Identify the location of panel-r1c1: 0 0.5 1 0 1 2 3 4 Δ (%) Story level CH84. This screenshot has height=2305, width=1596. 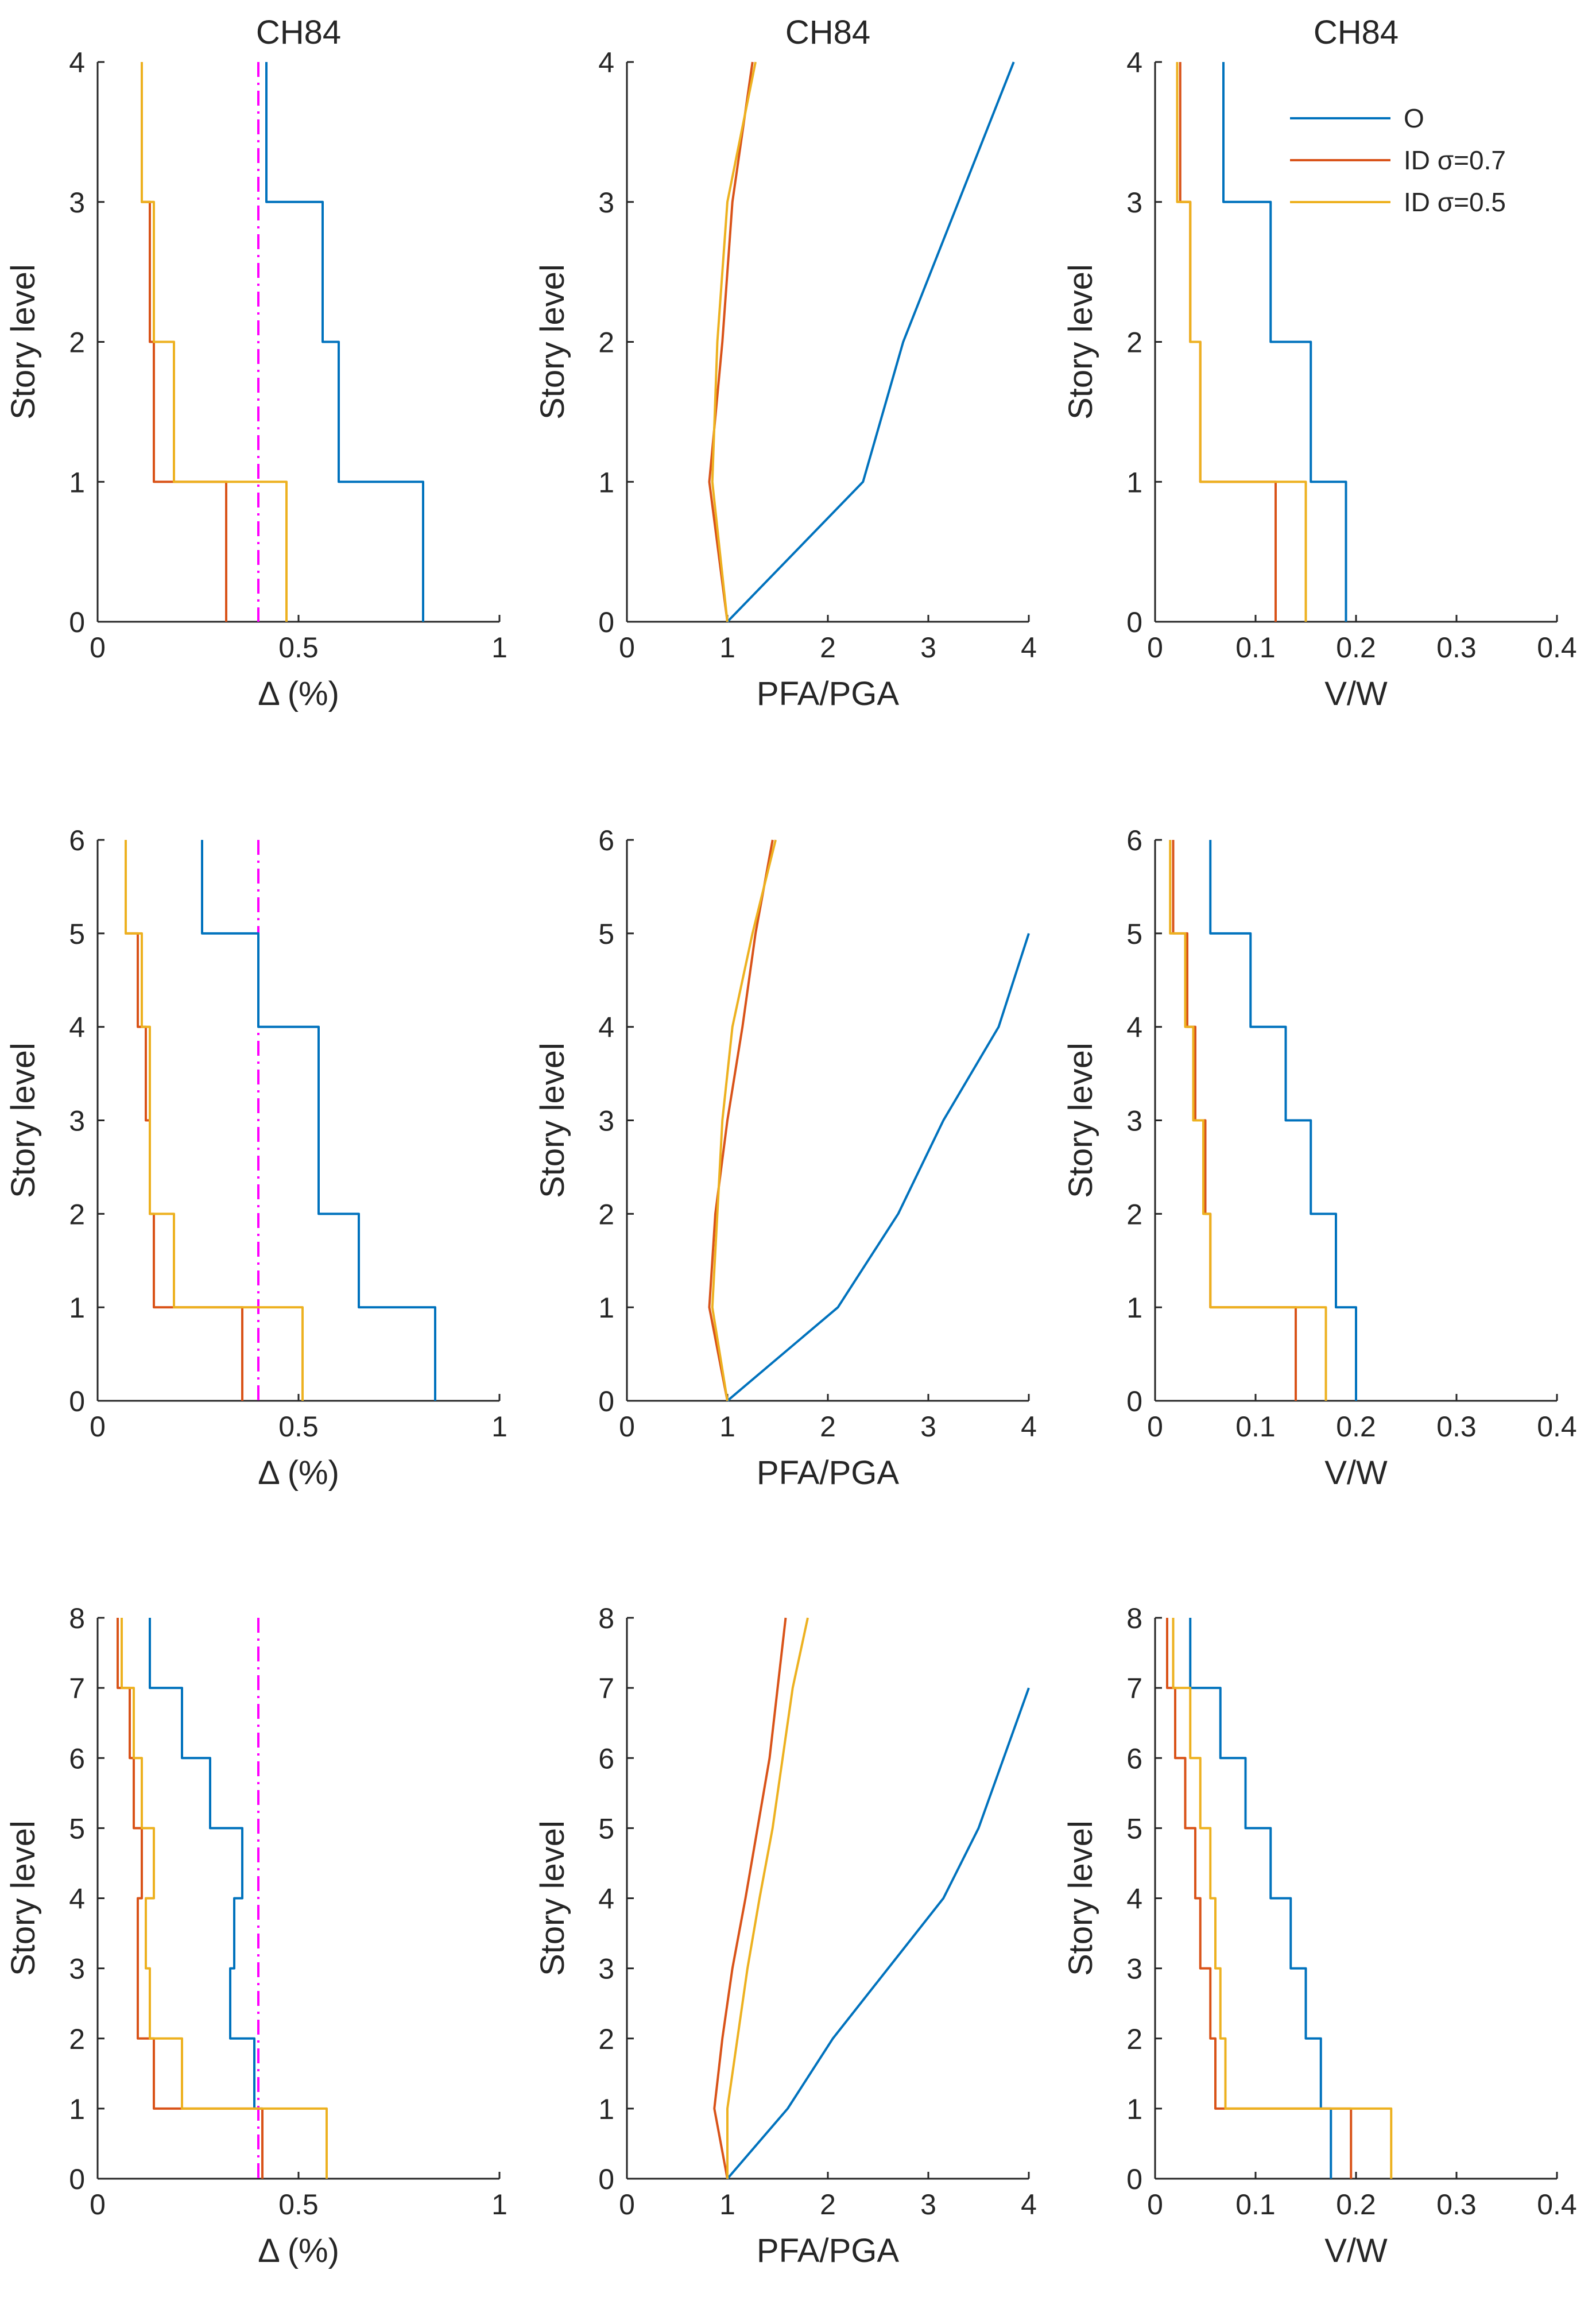
(256, 363).